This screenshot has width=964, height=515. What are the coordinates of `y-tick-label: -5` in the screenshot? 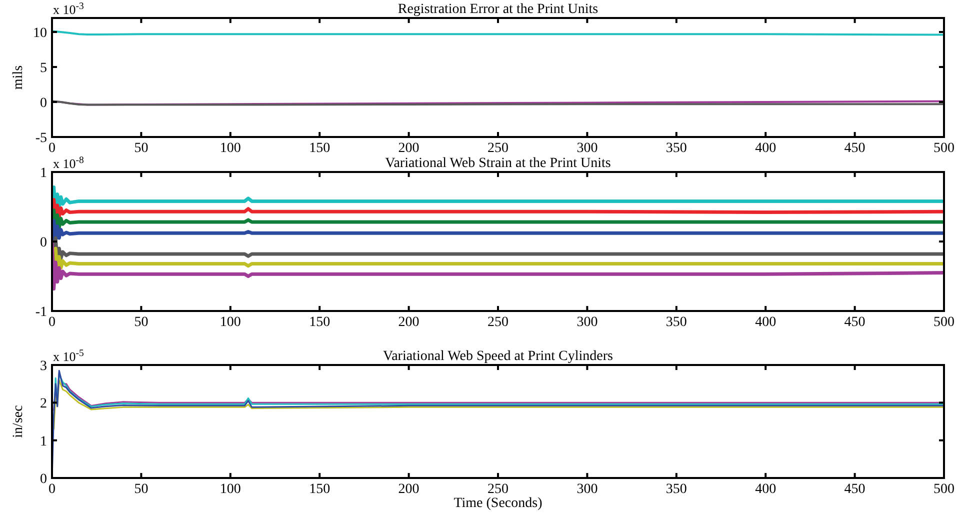 It's located at (41, 138).